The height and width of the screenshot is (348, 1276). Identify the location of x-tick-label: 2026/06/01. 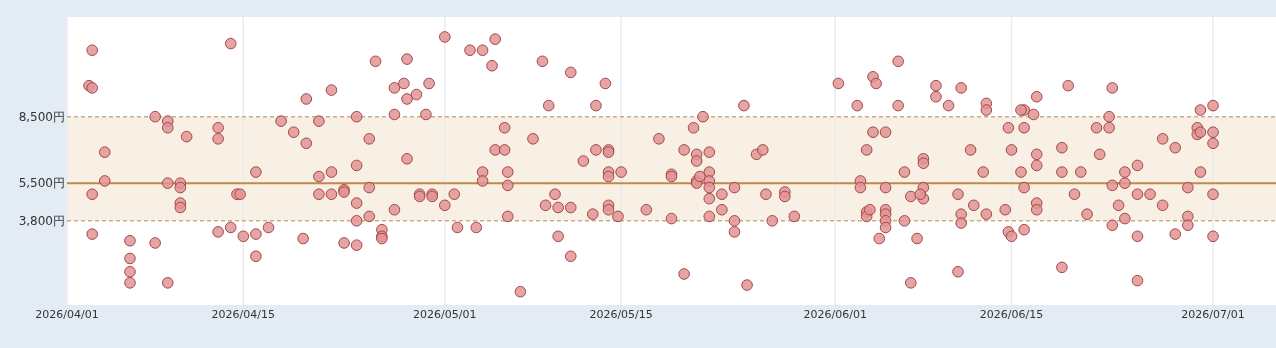
(835, 314).